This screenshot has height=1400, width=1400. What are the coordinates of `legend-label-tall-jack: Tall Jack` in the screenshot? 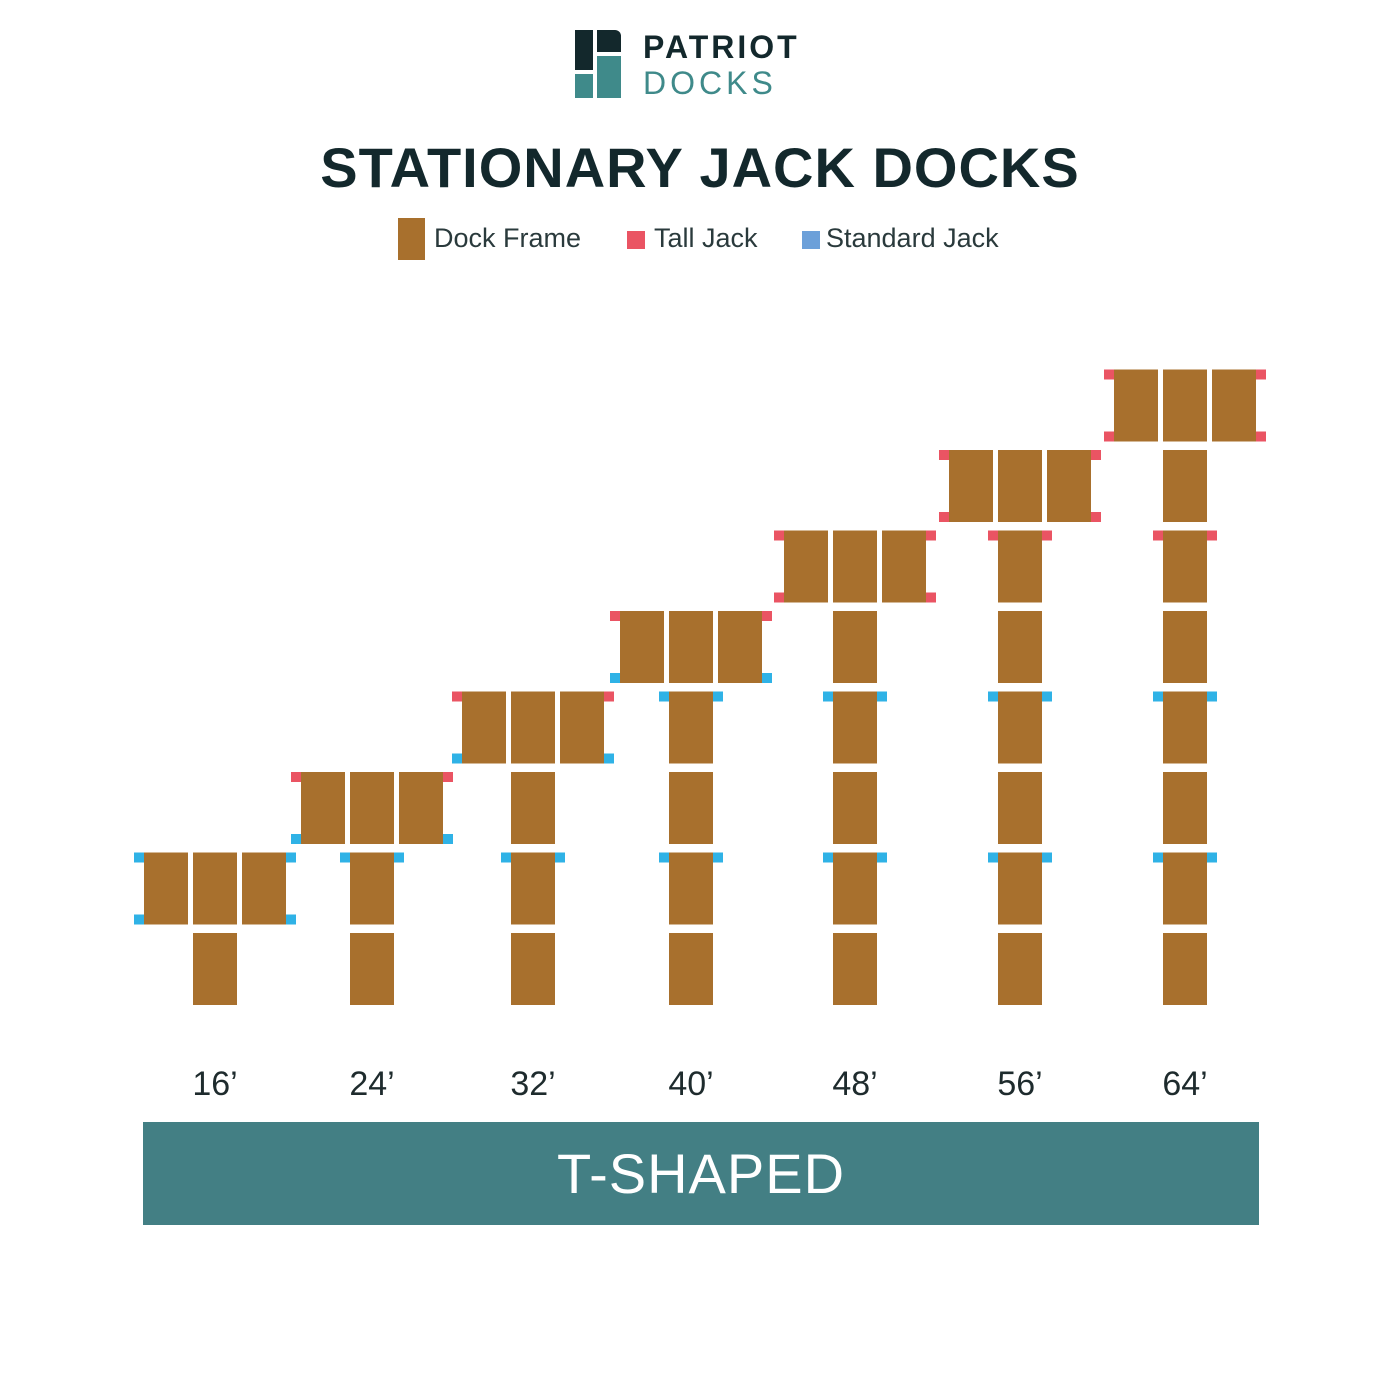 It's located at (706, 238).